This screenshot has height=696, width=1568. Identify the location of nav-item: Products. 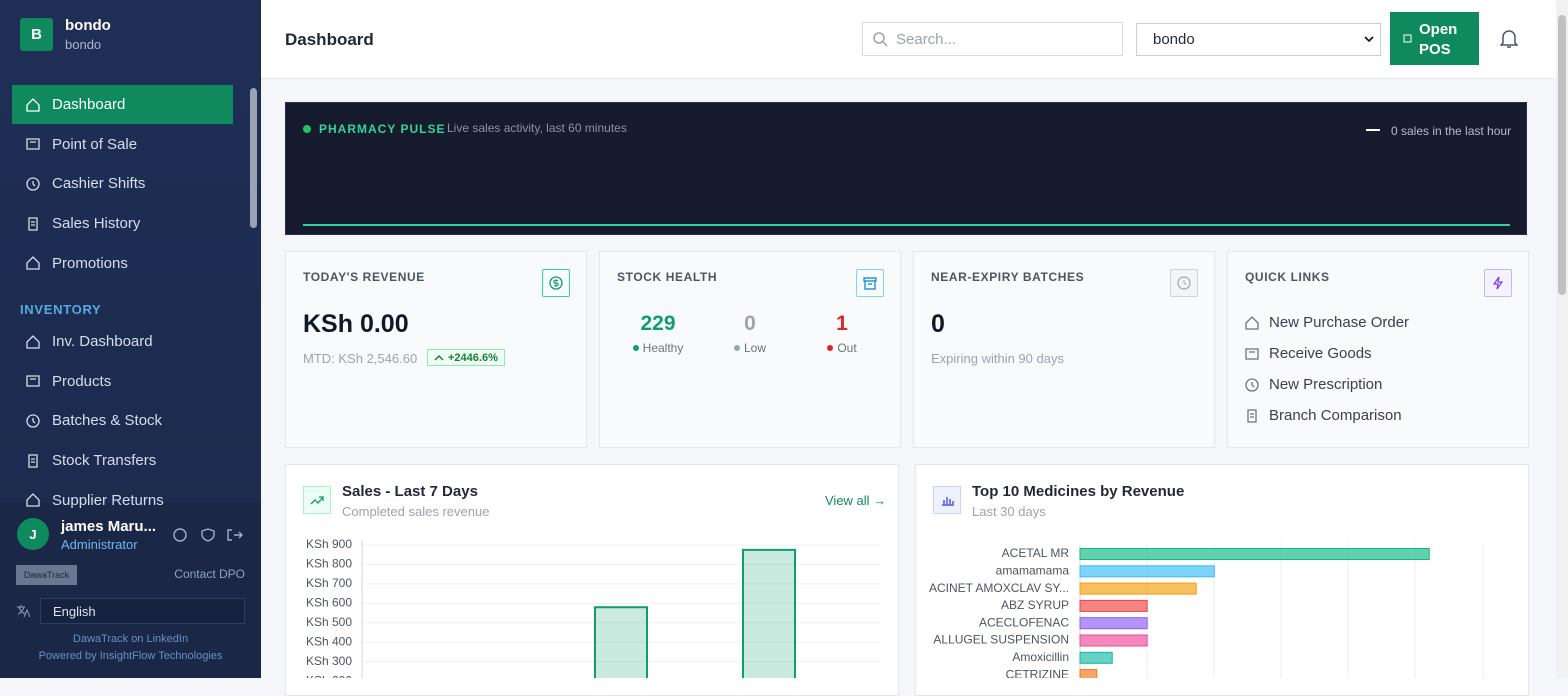
(122, 381).